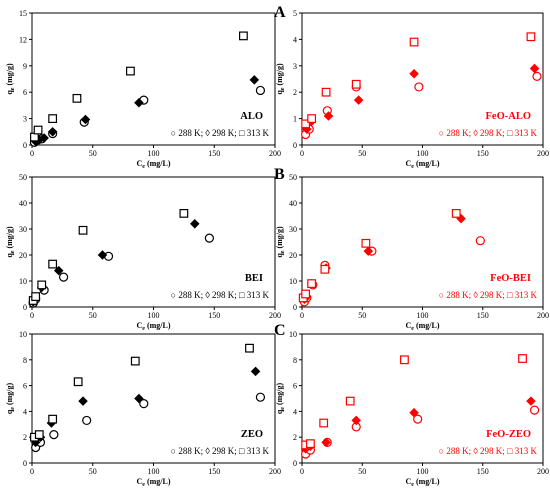 The height and width of the screenshot is (489, 550). I want to click on panel-letter-c: C, so click(280, 330).